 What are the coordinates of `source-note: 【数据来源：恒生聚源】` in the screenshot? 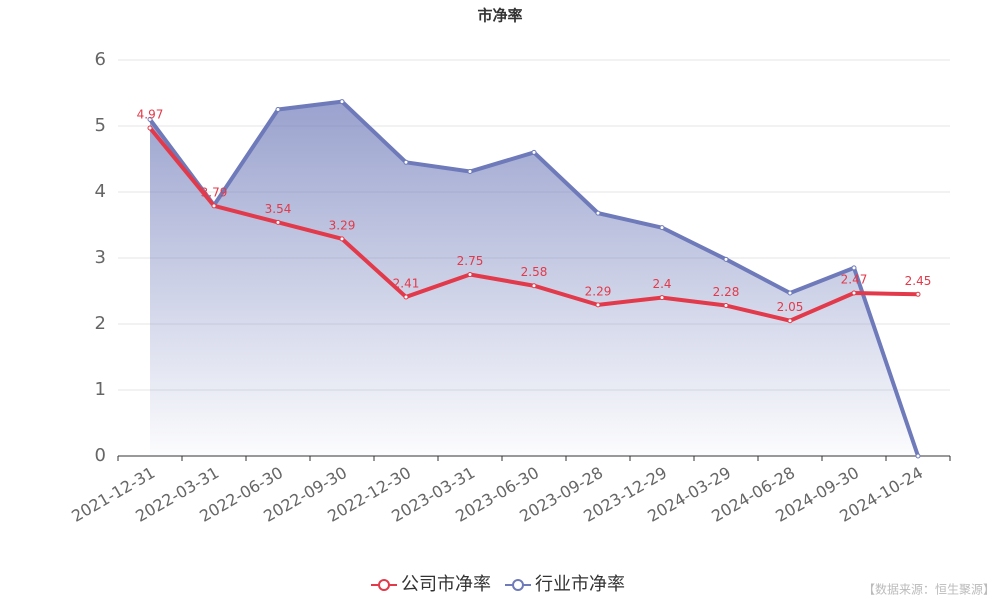 It's located at (929, 589).